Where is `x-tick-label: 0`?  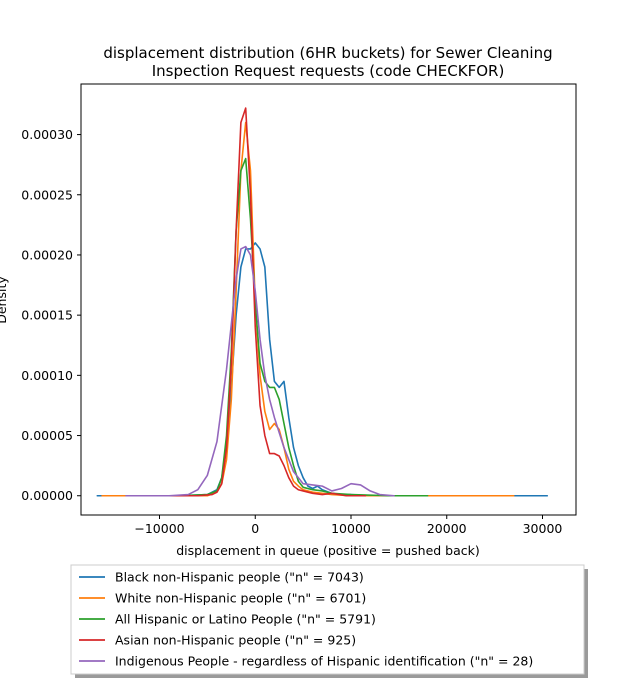 x-tick-label: 0 is located at coordinates (255, 528).